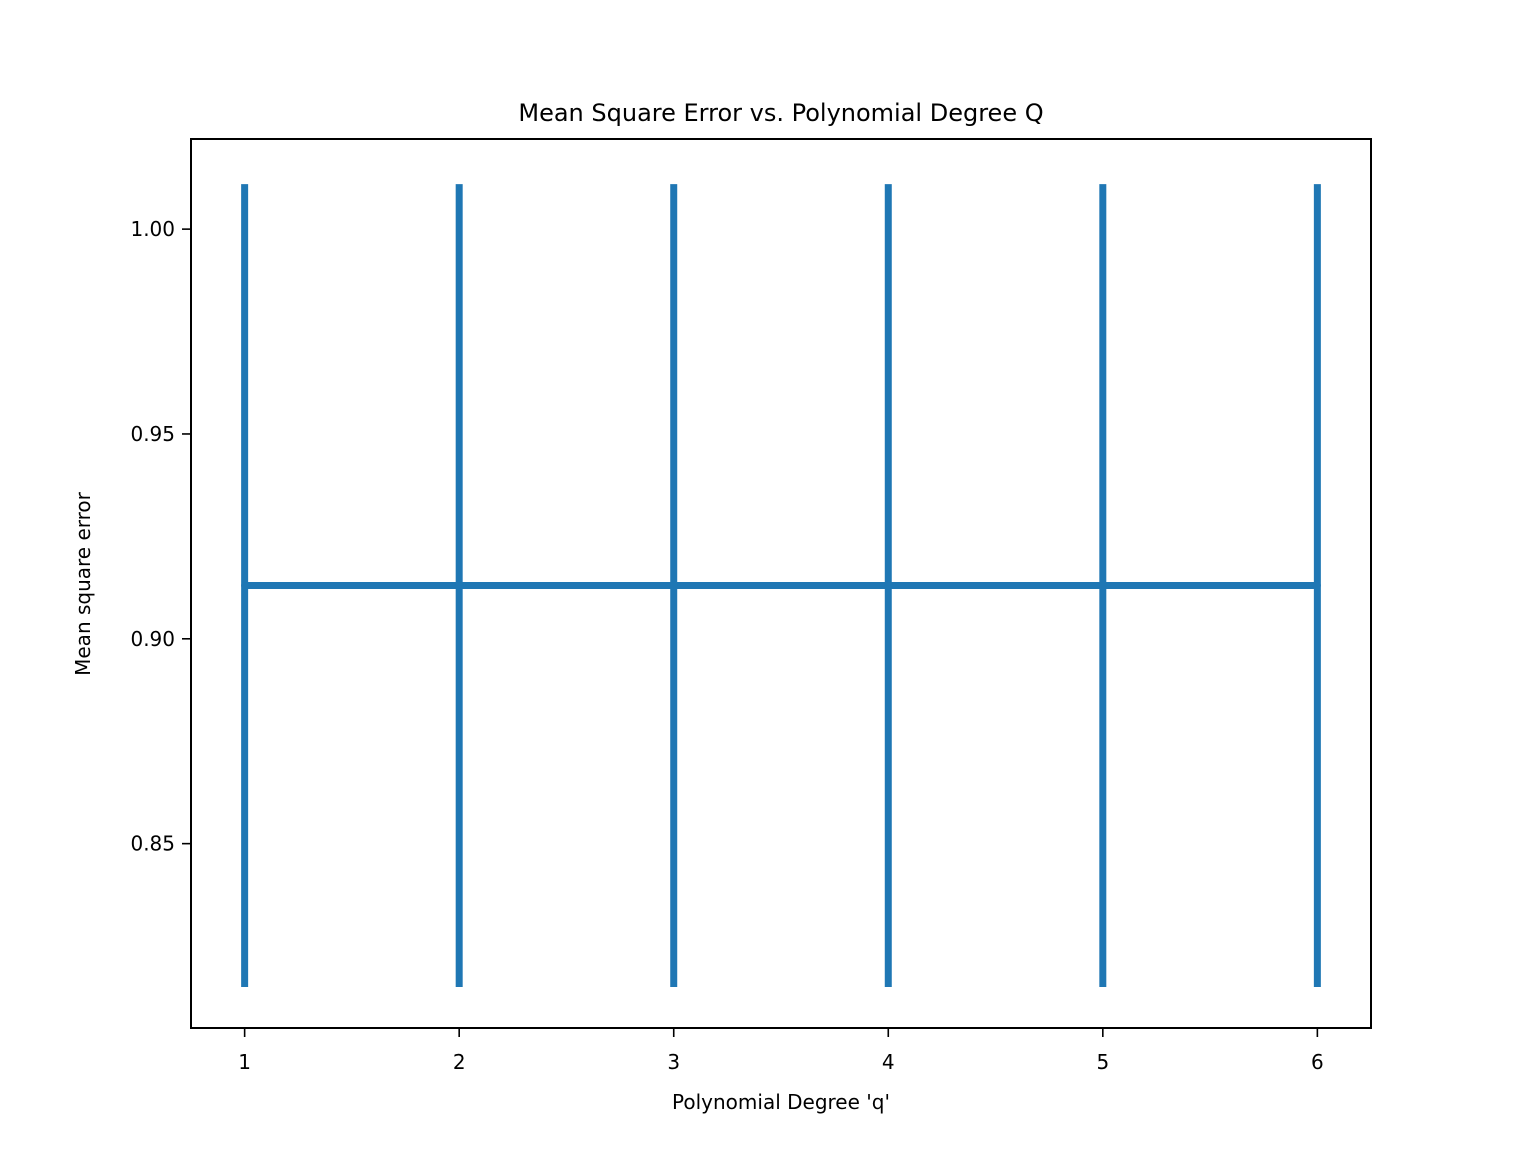 Image resolution: width=1524 pixels, height=1161 pixels. What do you see at coordinates (781, 1051) in the screenshot?
I see `x-axis-ticks: 1 2 3 4 5 6` at bounding box center [781, 1051].